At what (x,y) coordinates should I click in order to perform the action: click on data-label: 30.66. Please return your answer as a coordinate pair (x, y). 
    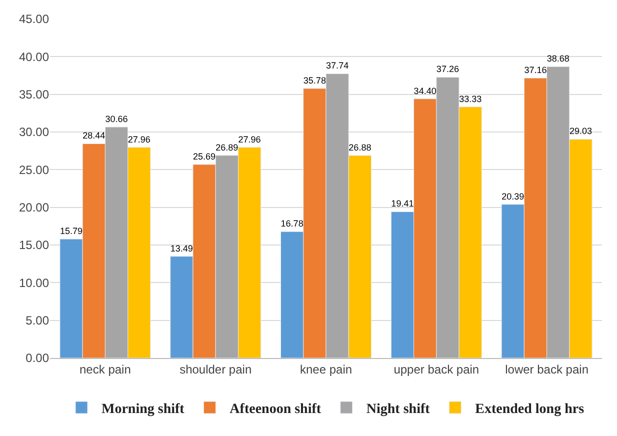
    Looking at the image, I should click on (116, 119).